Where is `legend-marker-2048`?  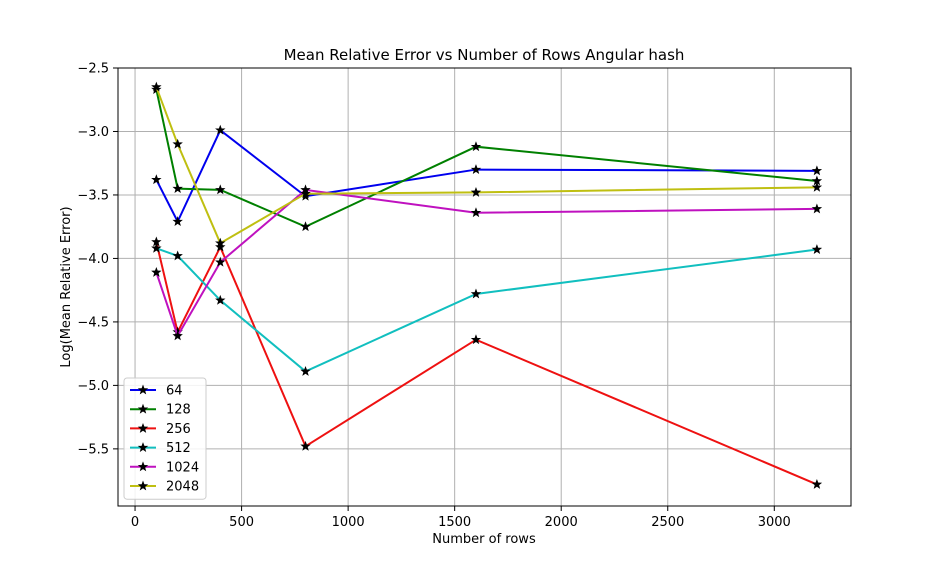 legend-marker-2048 is located at coordinates (143, 485).